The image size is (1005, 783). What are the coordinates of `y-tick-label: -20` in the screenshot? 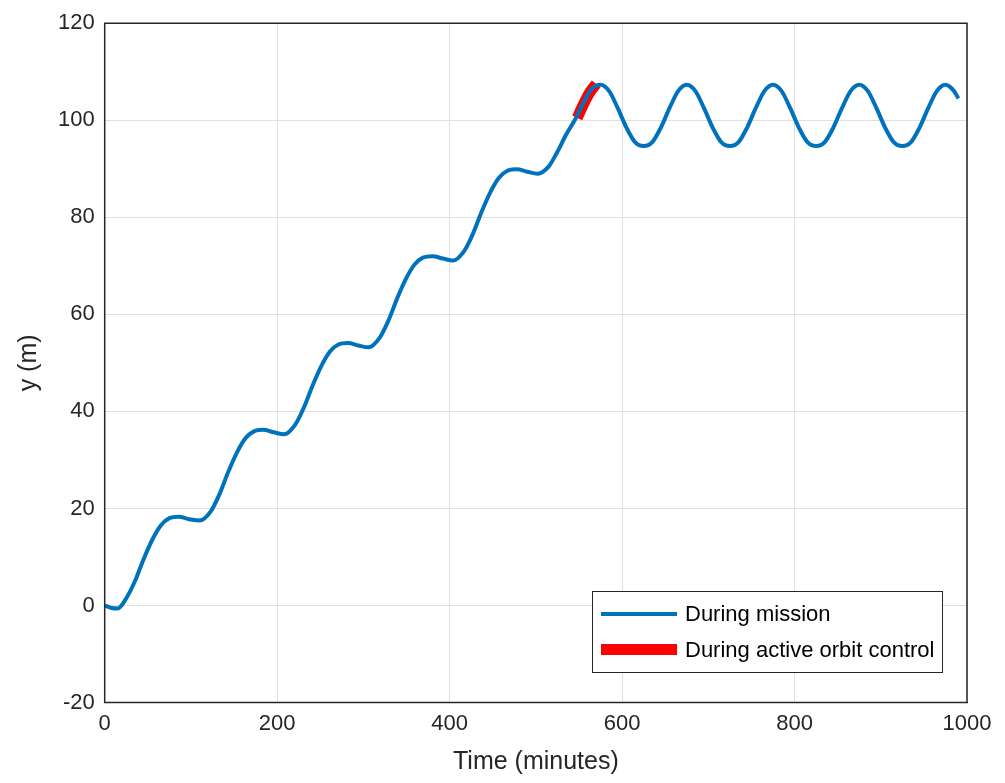 It's located at (78, 701).